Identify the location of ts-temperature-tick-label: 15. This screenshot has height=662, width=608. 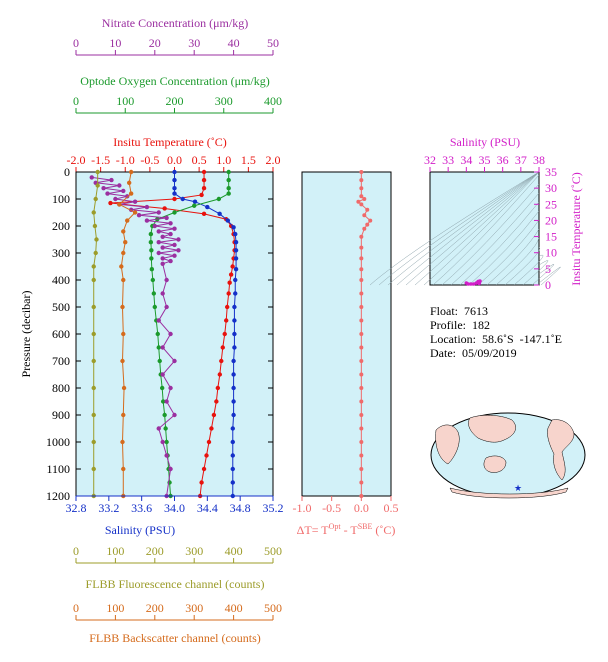
(551, 237).